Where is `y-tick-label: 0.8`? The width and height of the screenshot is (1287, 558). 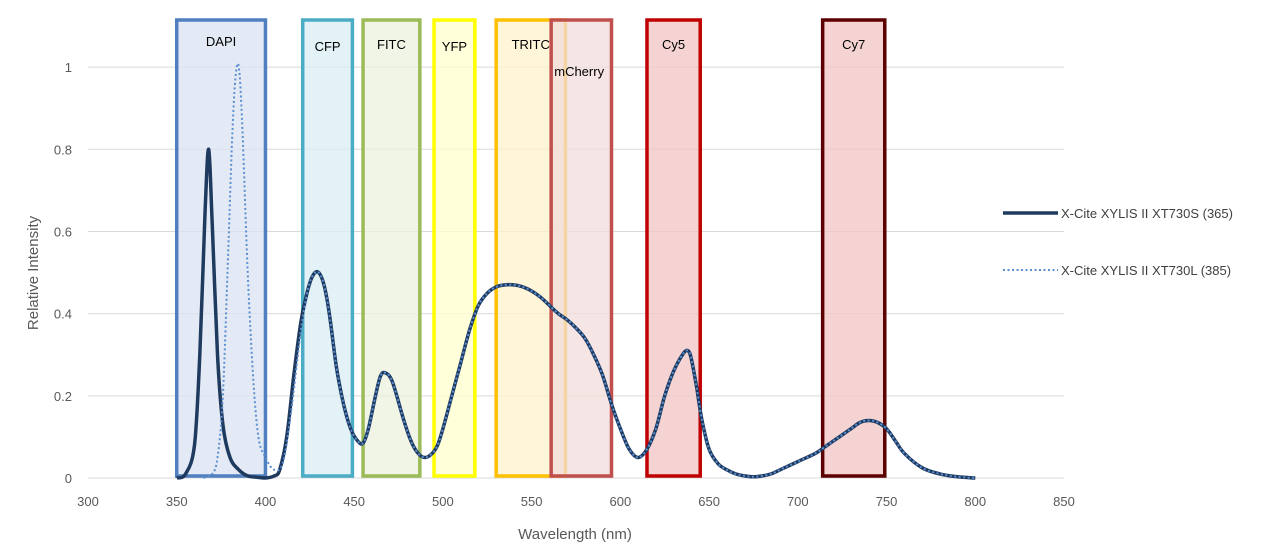 y-tick-label: 0.8 is located at coordinates (63, 149).